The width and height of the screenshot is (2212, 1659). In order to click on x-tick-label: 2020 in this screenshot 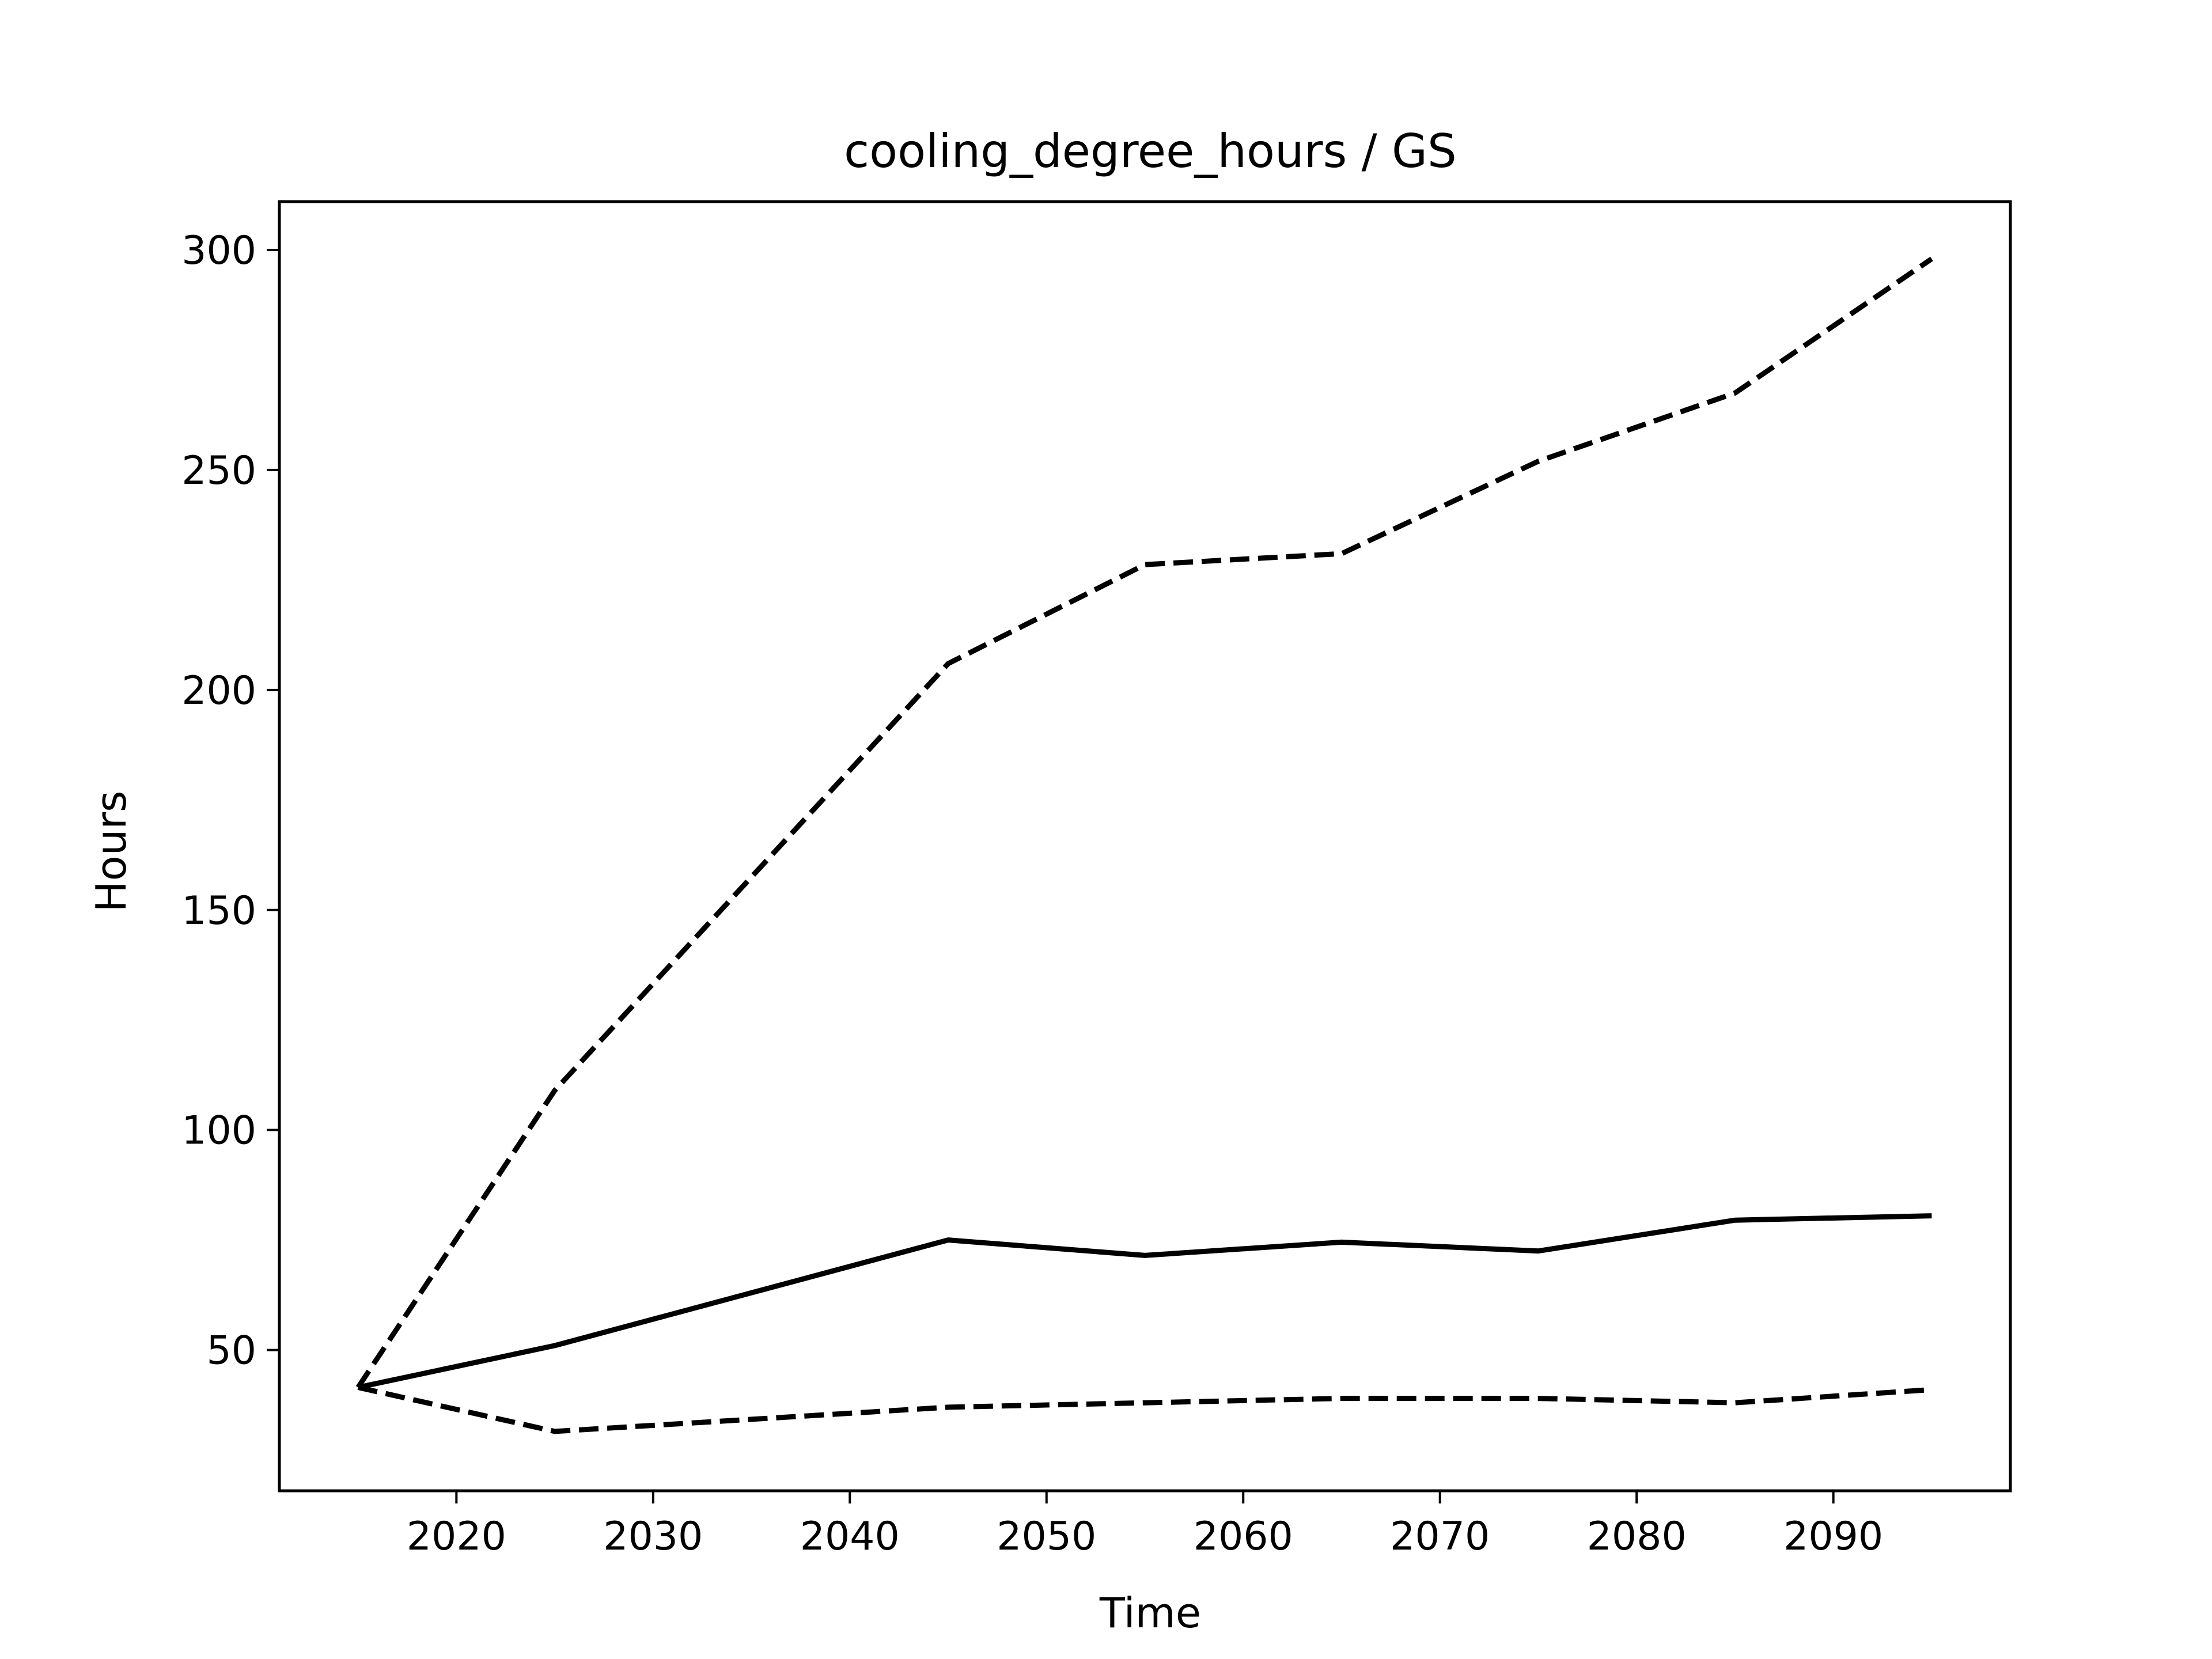, I will do `click(456, 1536)`.